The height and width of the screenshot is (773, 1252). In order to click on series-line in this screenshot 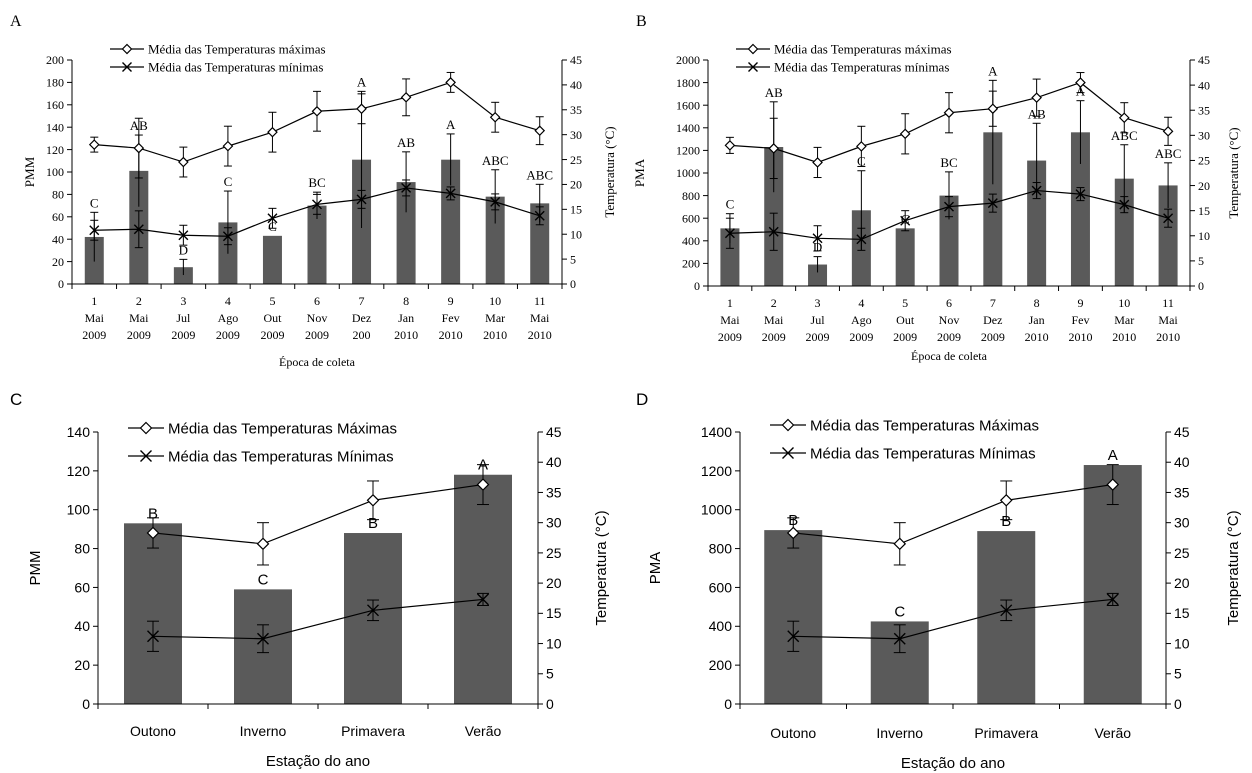, I will do `click(953, 514)`.